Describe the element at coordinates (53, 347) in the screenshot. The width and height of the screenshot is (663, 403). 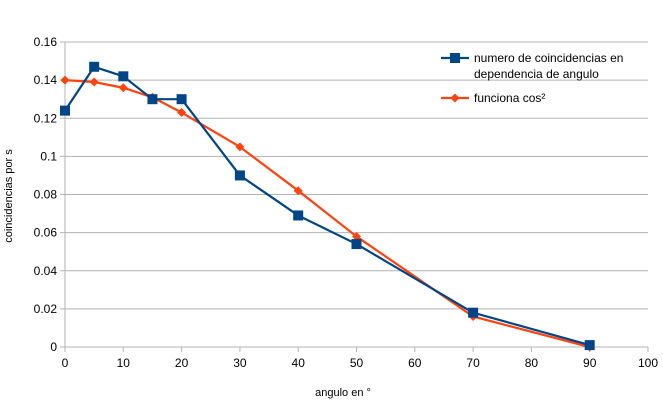
I see `y-tick-label: 0` at that location.